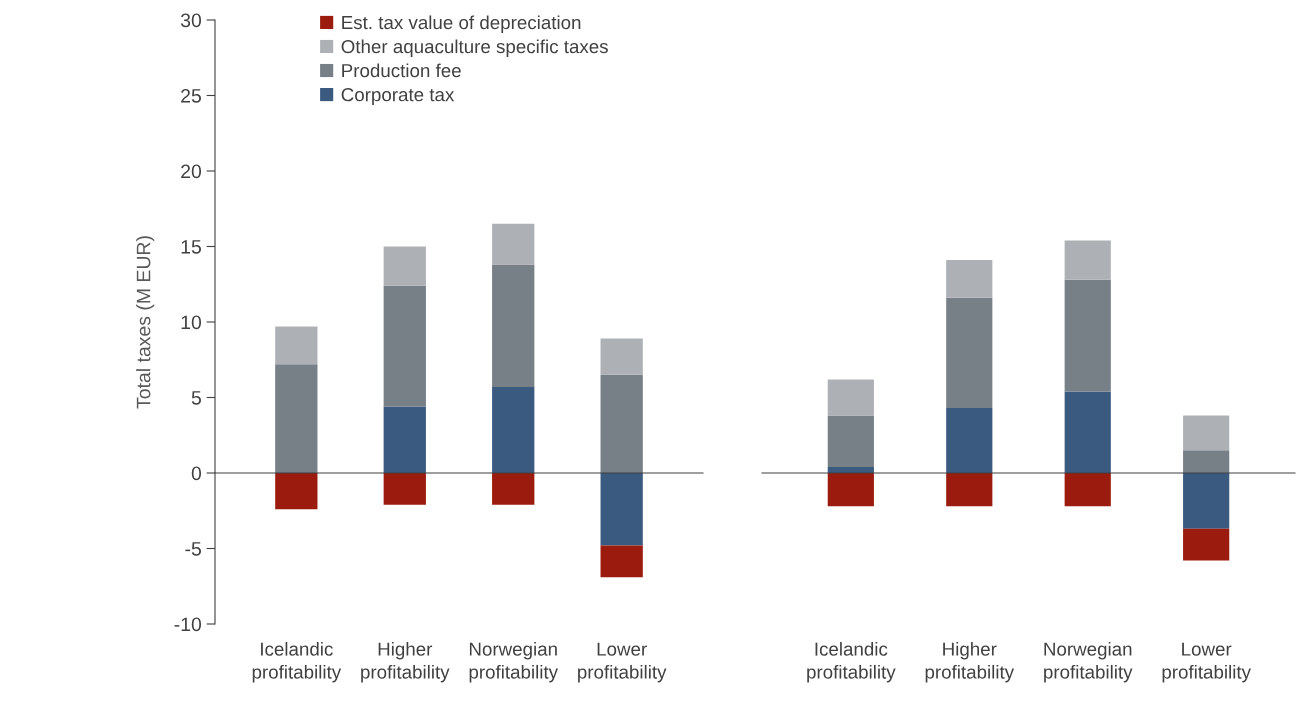 The image size is (1311, 702). Describe the element at coordinates (461, 24) in the screenshot. I see `legend-label: Est. tax value of depreciation` at that location.